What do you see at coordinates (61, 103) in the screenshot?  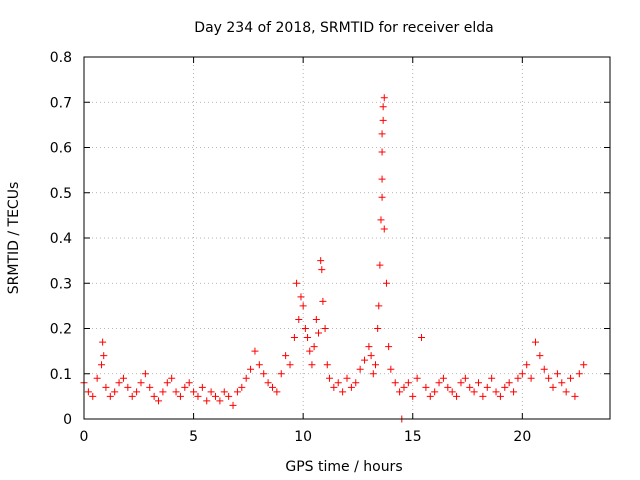 I see `y-tick-label: 0.7` at bounding box center [61, 103].